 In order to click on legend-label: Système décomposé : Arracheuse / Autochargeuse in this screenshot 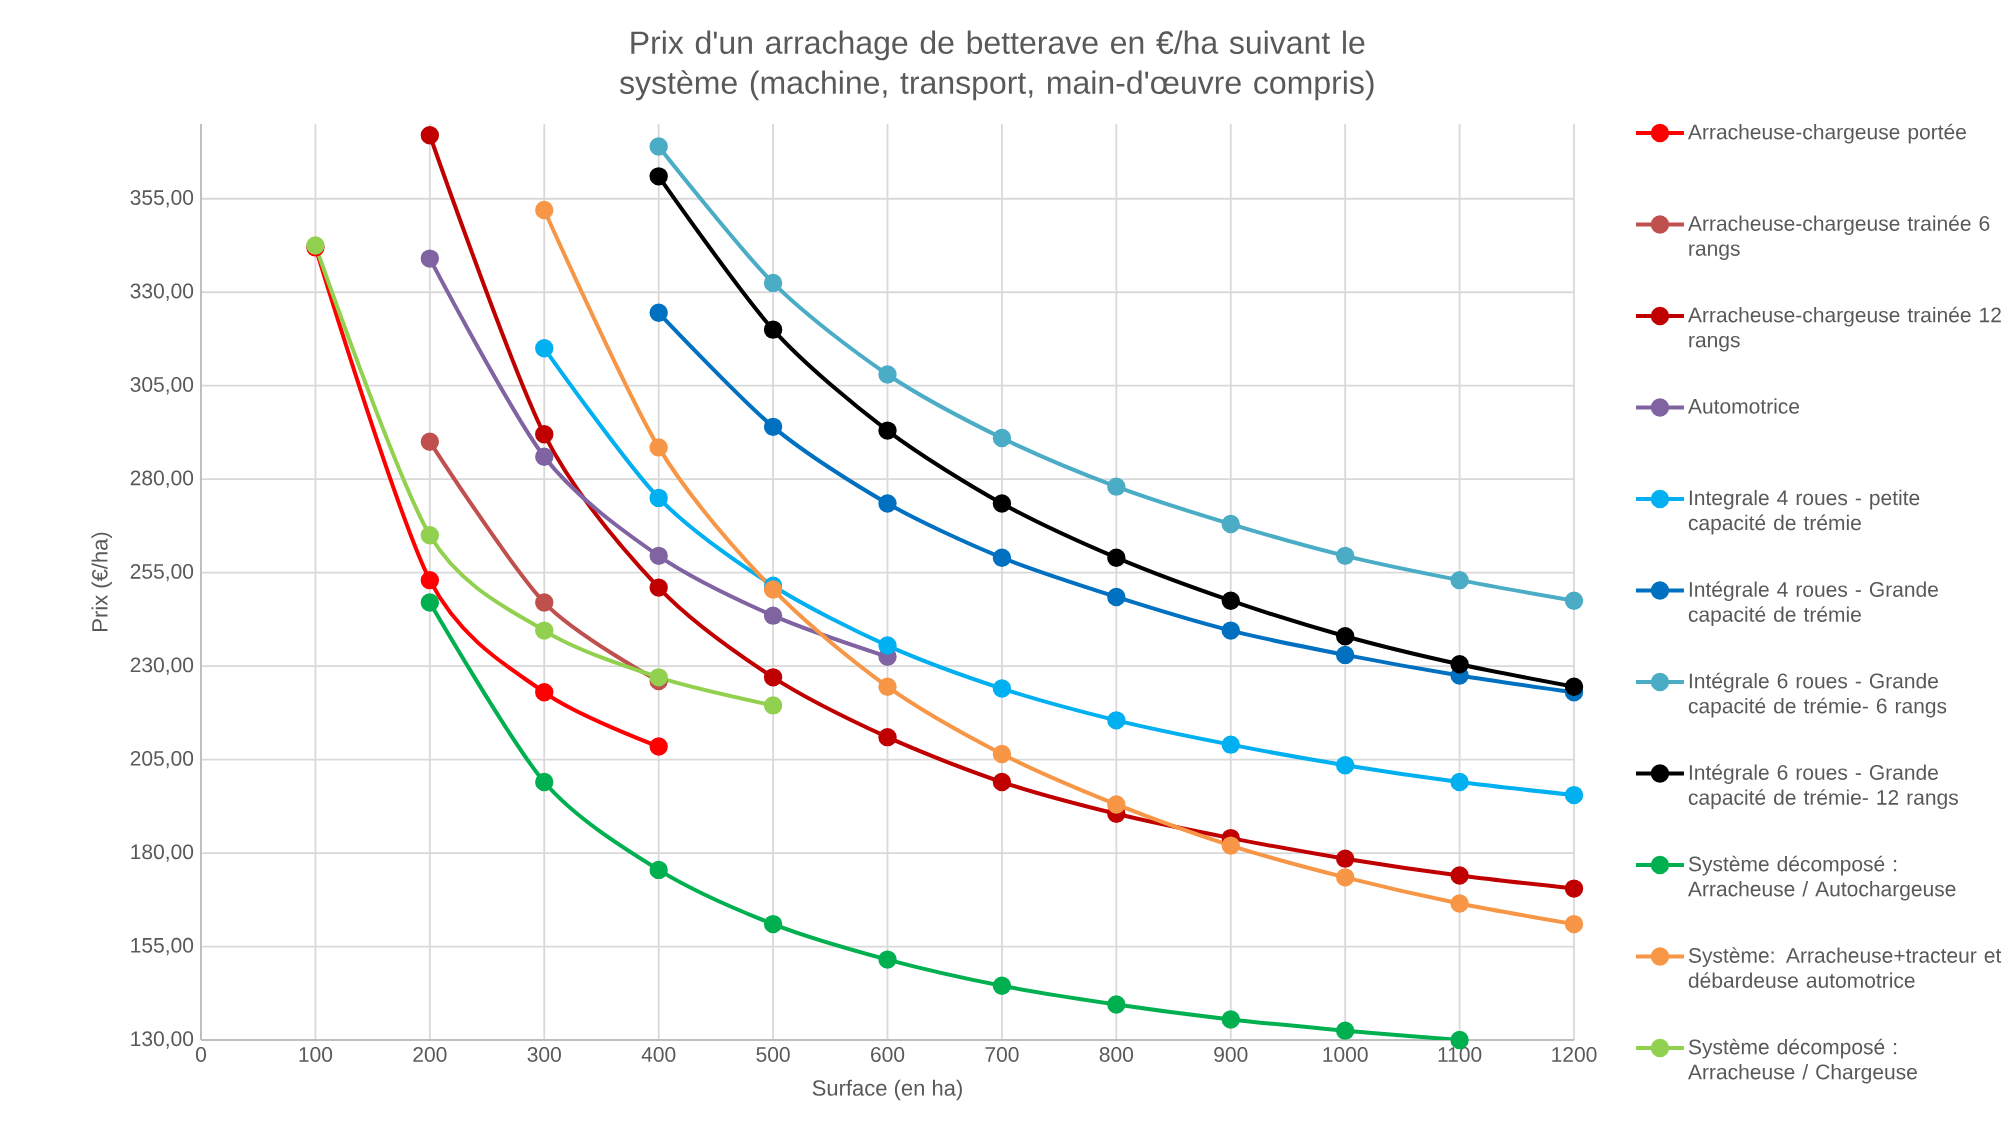, I will do `click(1821, 878)`.